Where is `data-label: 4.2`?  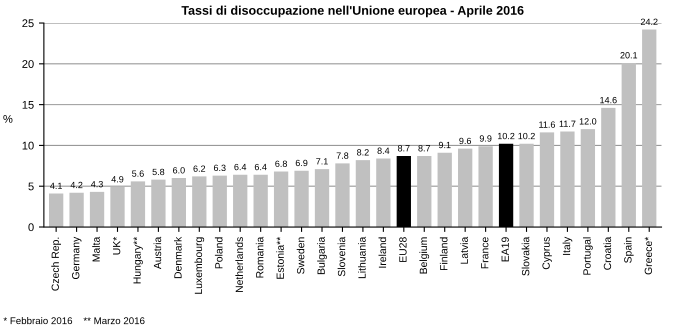 data-label: 4.2 is located at coordinates (76, 185).